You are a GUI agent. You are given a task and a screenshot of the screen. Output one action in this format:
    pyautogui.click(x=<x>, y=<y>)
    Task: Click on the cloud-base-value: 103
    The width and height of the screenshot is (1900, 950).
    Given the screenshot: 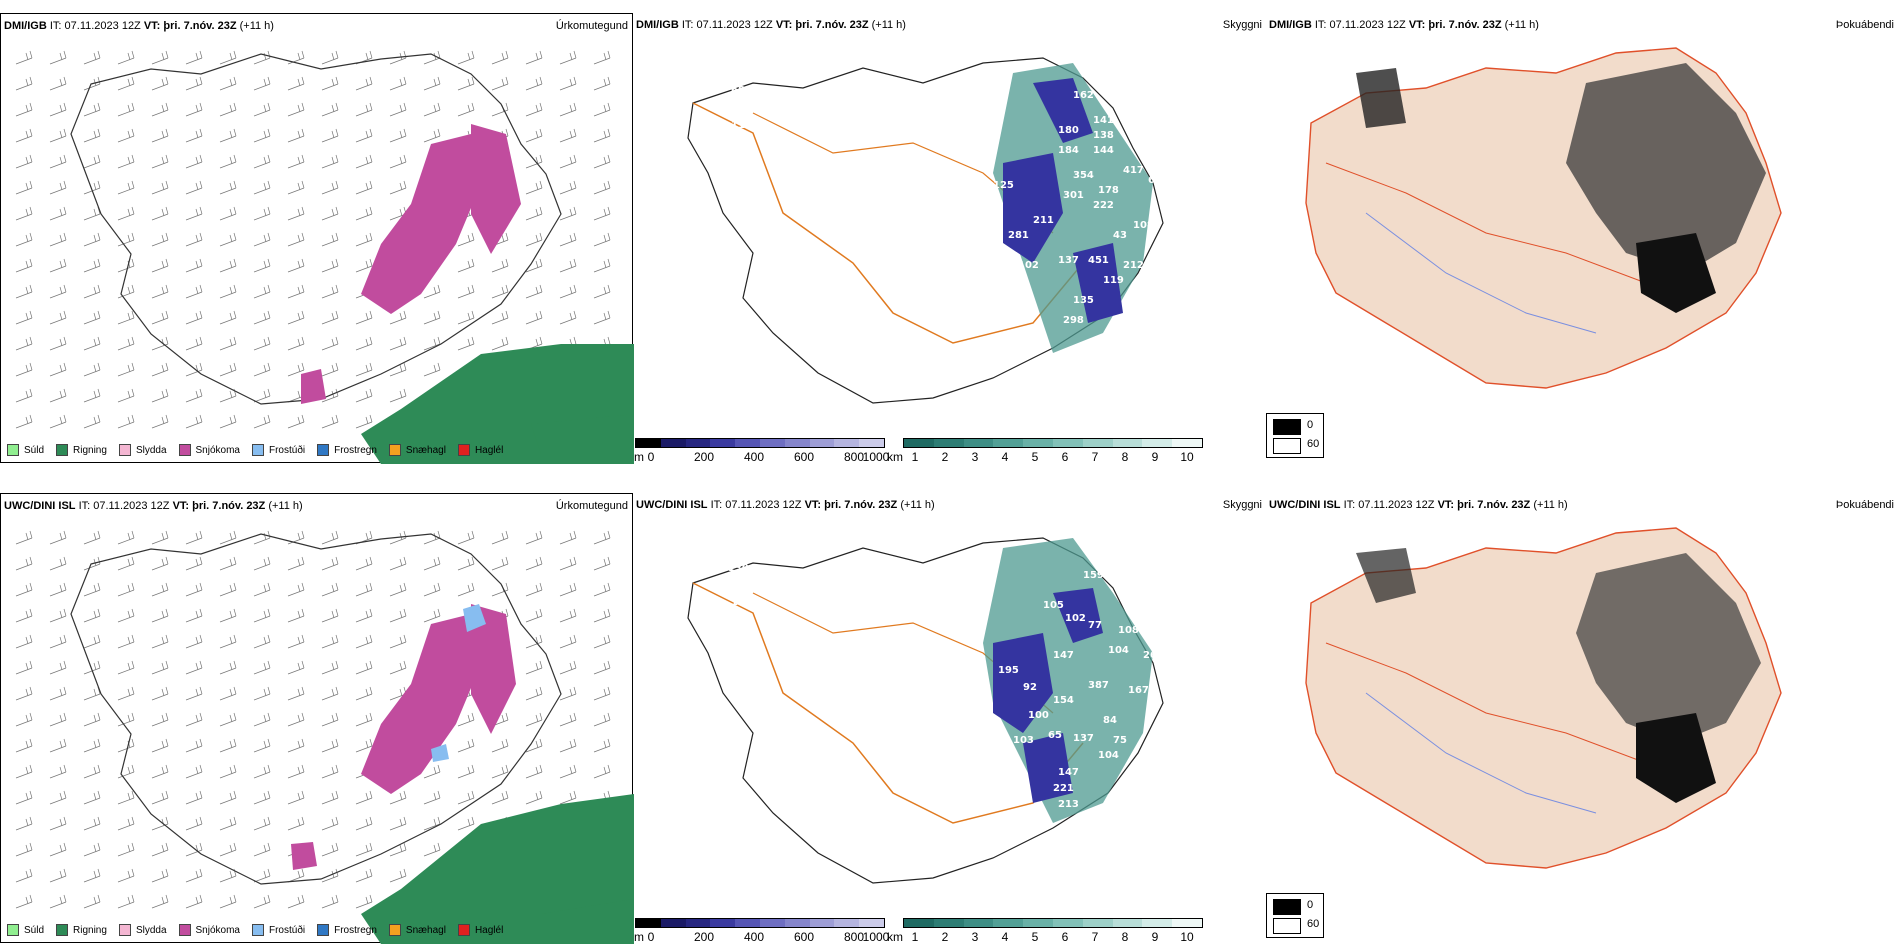 What is the action you would take?
    pyautogui.click(x=1023, y=740)
    